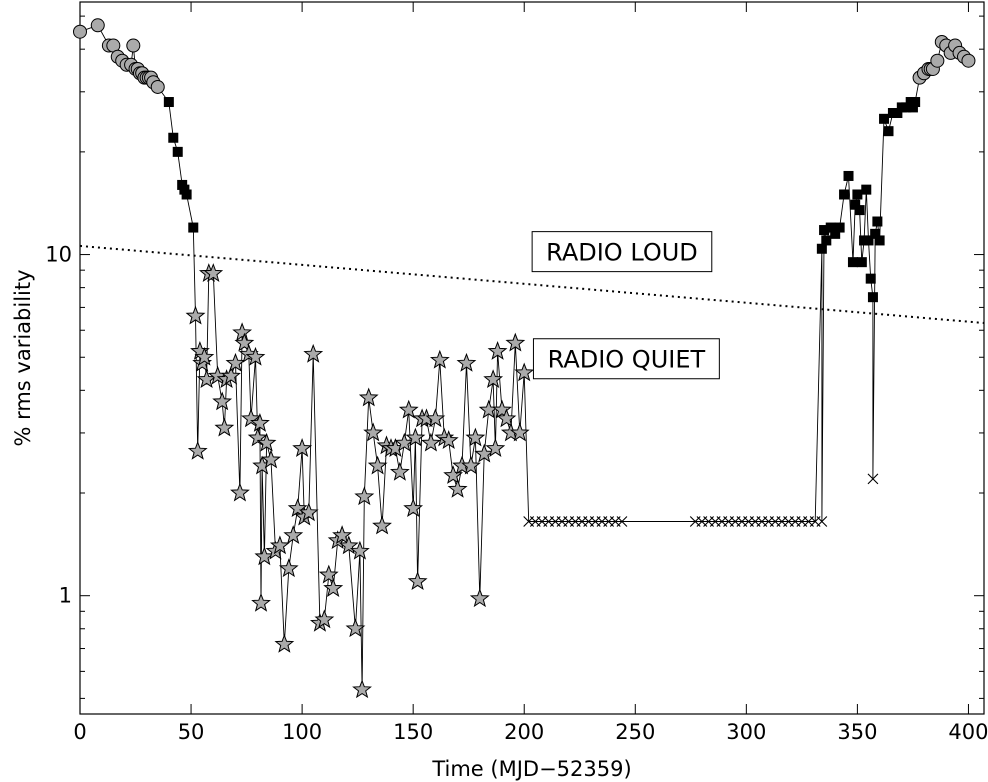 The height and width of the screenshot is (782, 988). What do you see at coordinates (58, 255) in the screenshot?
I see `y-tick-label: 10` at bounding box center [58, 255].